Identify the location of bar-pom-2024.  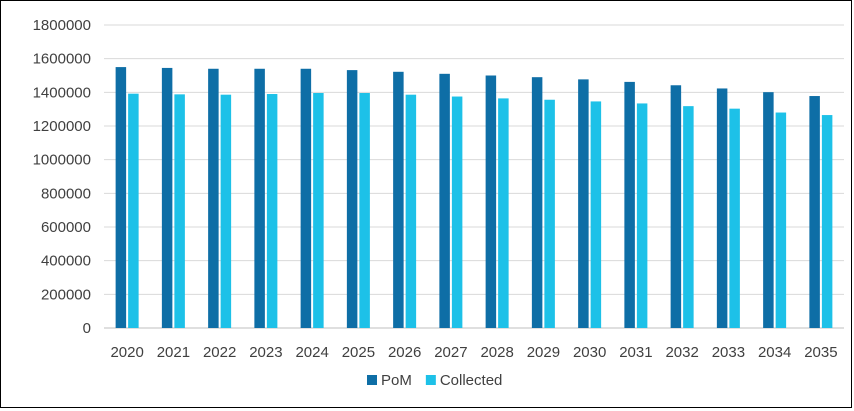
(306, 198).